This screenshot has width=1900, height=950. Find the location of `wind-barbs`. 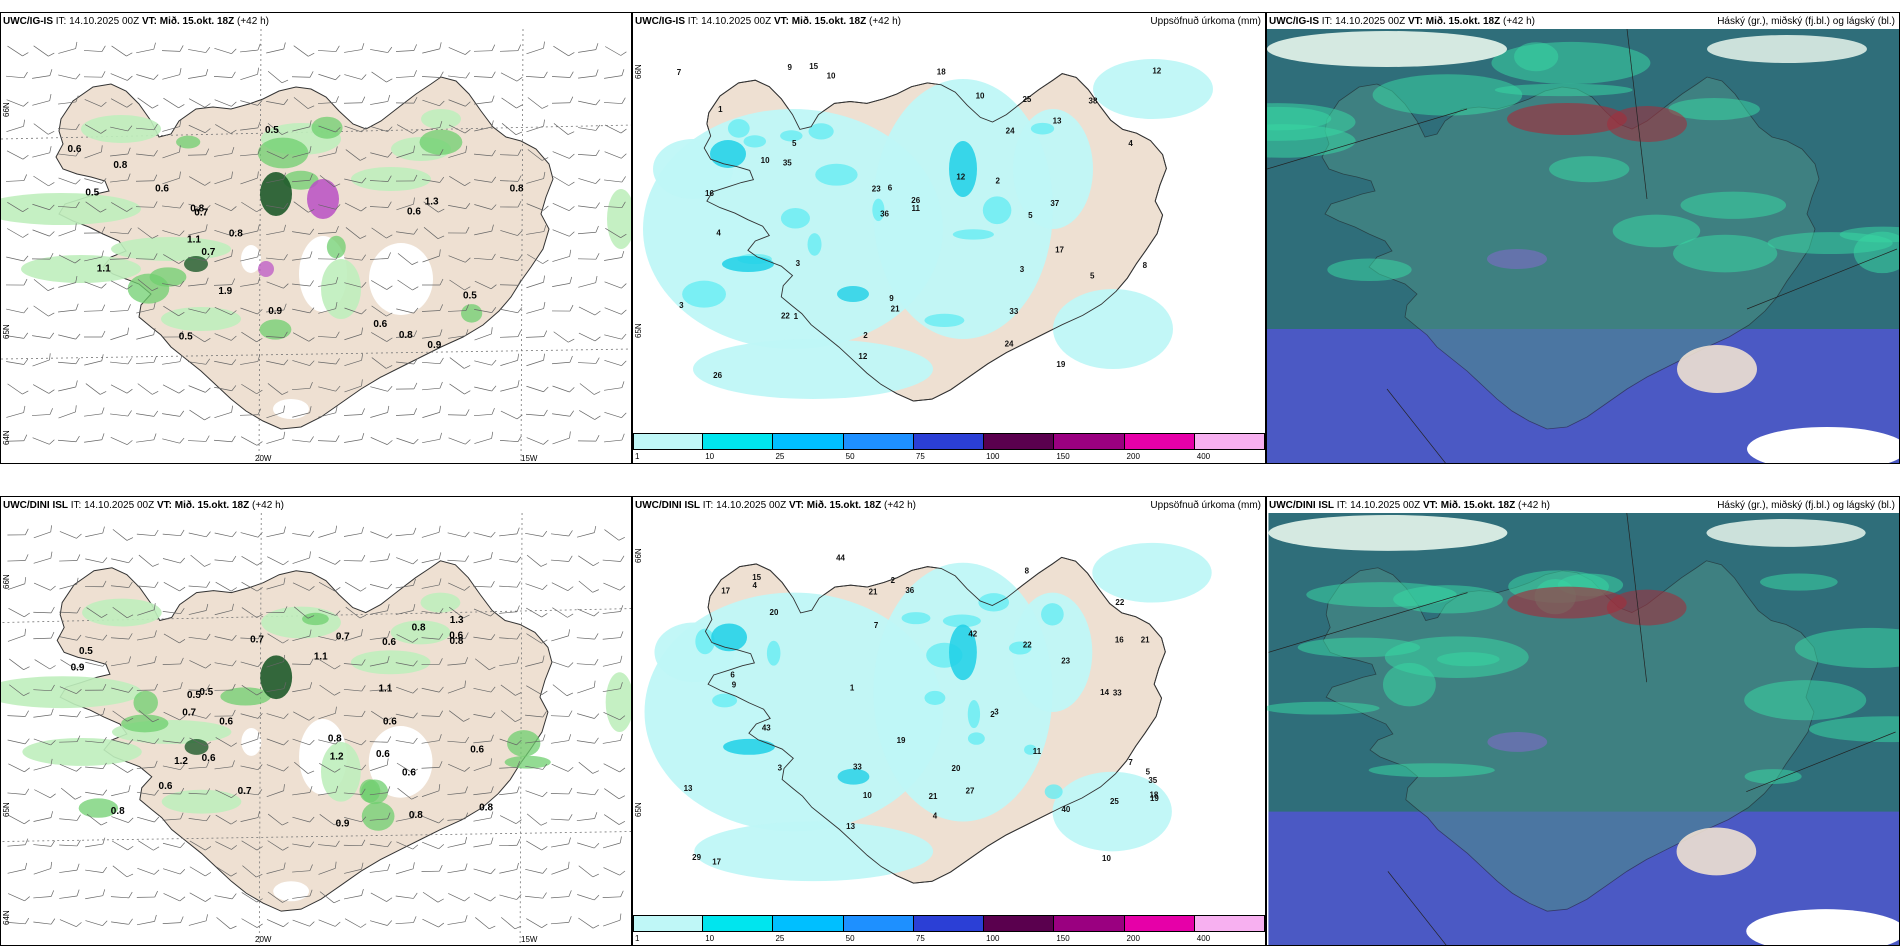

wind-barbs is located at coordinates (316, 243).